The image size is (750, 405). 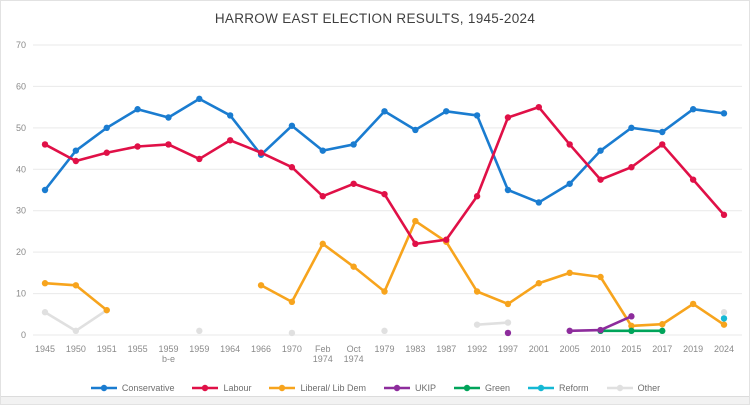 I want to click on y-tick-label: 20, so click(x=21, y=252).